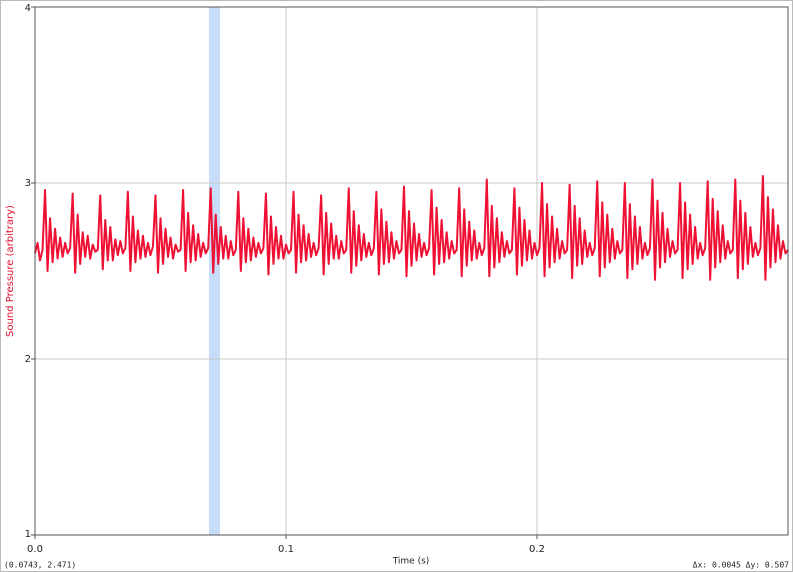 This screenshot has height=572, width=793. I want to click on y-tick-label: 2, so click(28, 359).